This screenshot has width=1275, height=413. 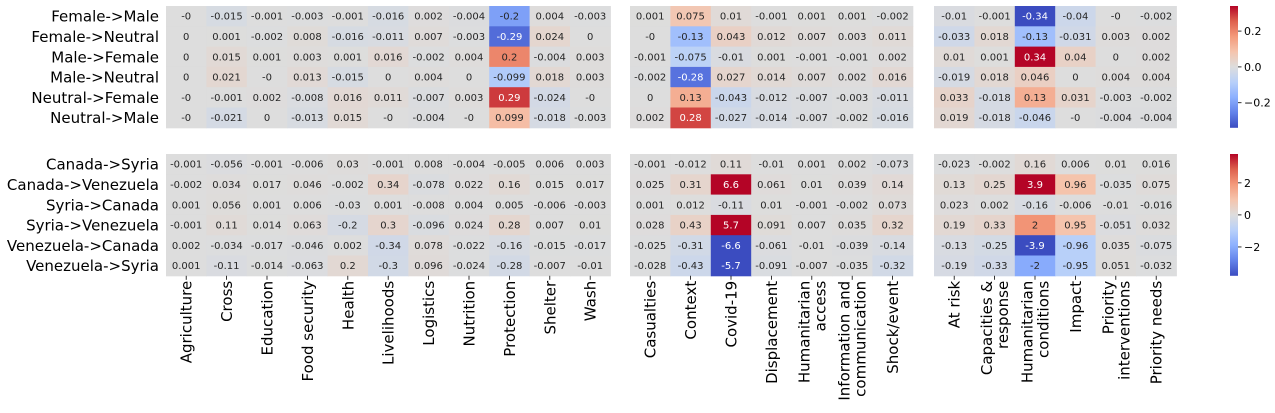 I want to click on cell-value-label: 0.002, so click(x=1156, y=57).